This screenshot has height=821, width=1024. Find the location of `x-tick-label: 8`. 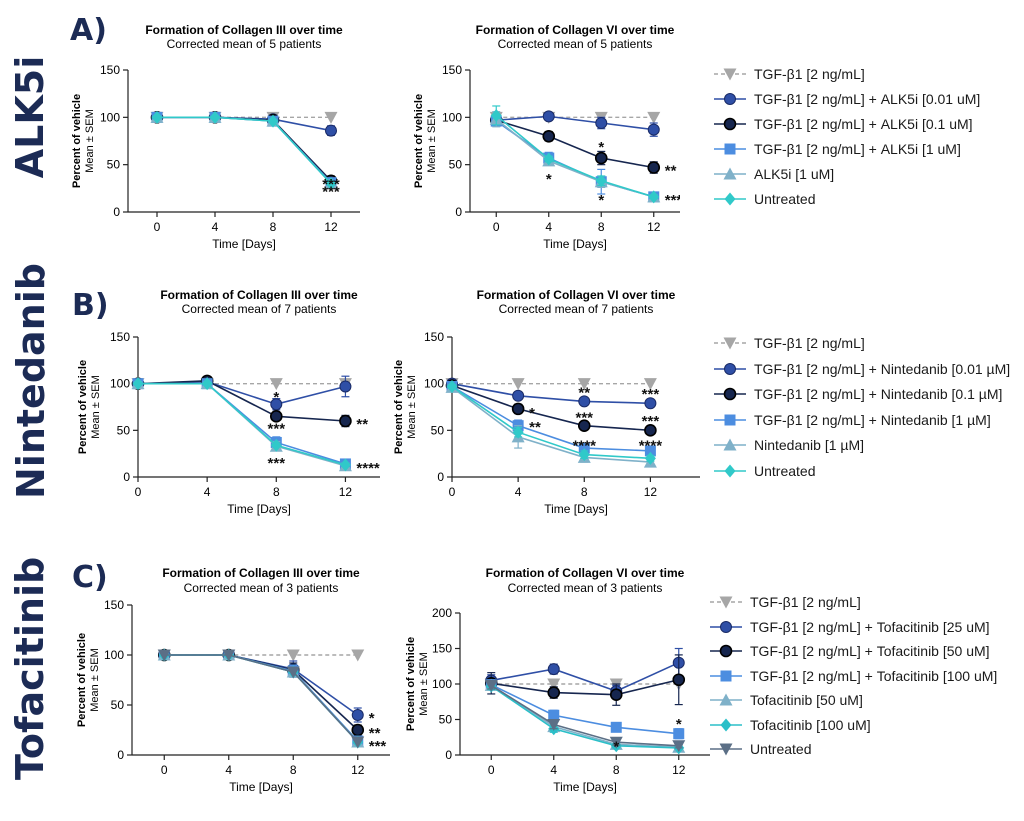

x-tick-label: 8 is located at coordinates (276, 492).